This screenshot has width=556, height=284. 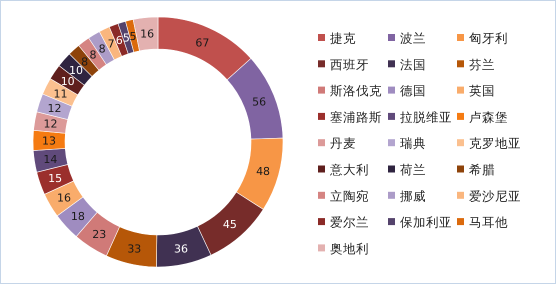 What do you see at coordinates (50, 159) in the screenshot?
I see `data-label: 14` at bounding box center [50, 159].